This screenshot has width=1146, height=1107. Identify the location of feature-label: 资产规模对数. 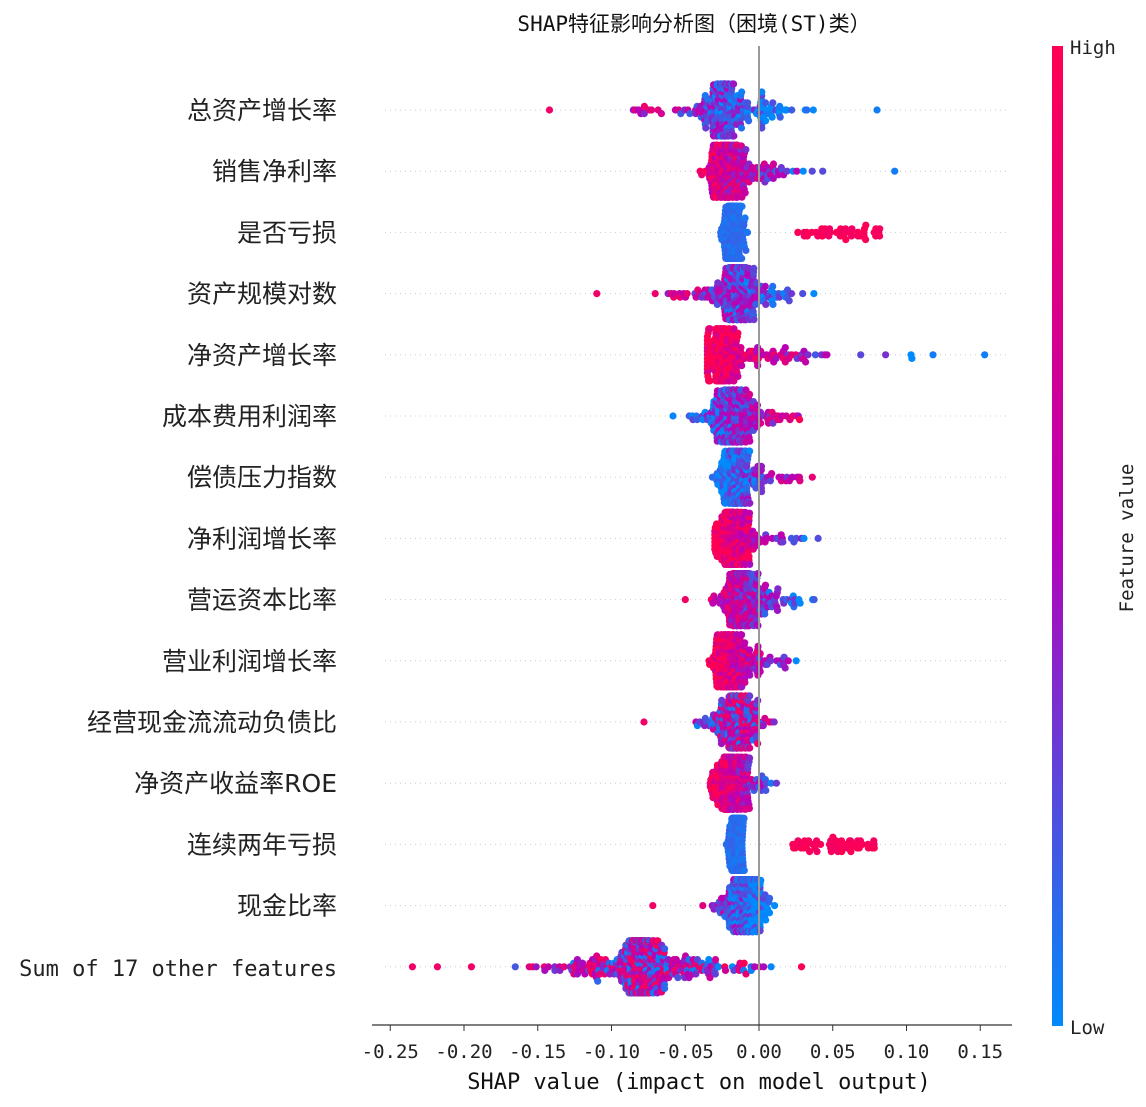
(262, 294).